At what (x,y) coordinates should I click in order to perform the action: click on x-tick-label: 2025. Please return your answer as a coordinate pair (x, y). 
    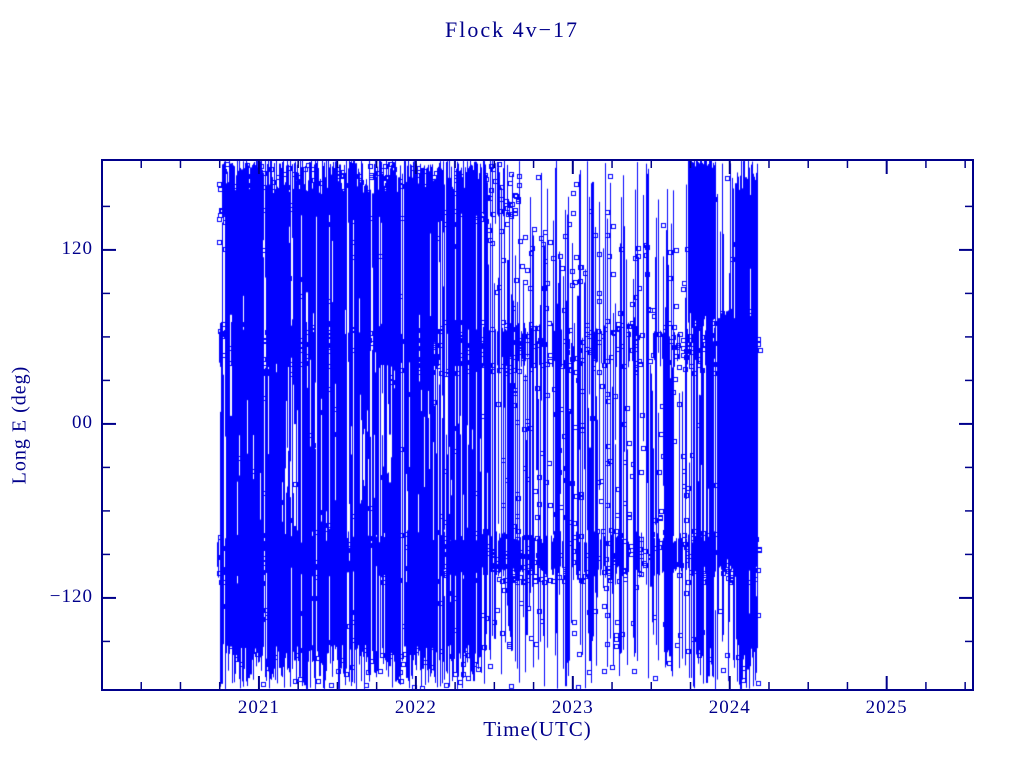
    Looking at the image, I should click on (886, 707).